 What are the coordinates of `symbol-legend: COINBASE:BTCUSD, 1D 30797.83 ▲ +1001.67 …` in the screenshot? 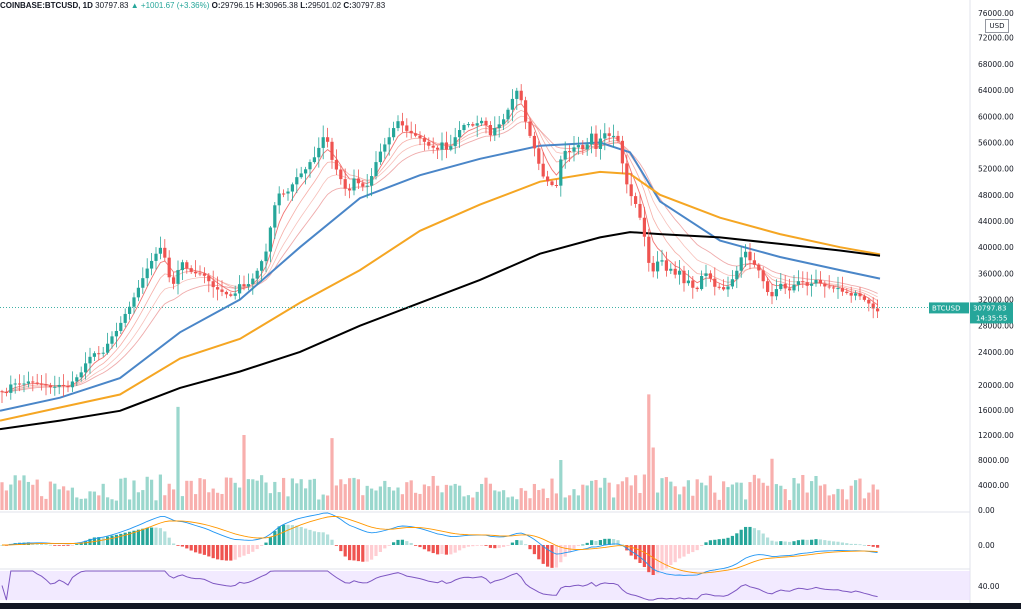 It's located at (192, 6).